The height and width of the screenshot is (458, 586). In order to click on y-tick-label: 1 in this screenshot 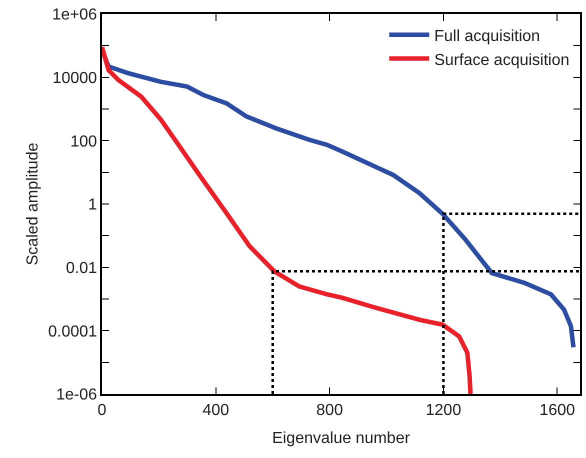, I will do `click(93, 205)`.